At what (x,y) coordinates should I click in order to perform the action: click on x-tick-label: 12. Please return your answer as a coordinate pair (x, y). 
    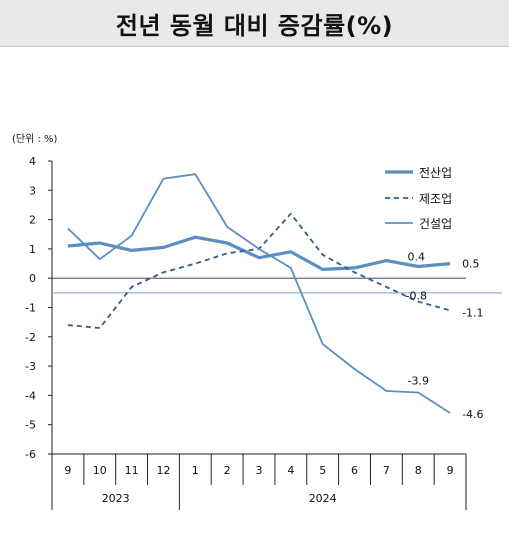
    Looking at the image, I should click on (163, 470).